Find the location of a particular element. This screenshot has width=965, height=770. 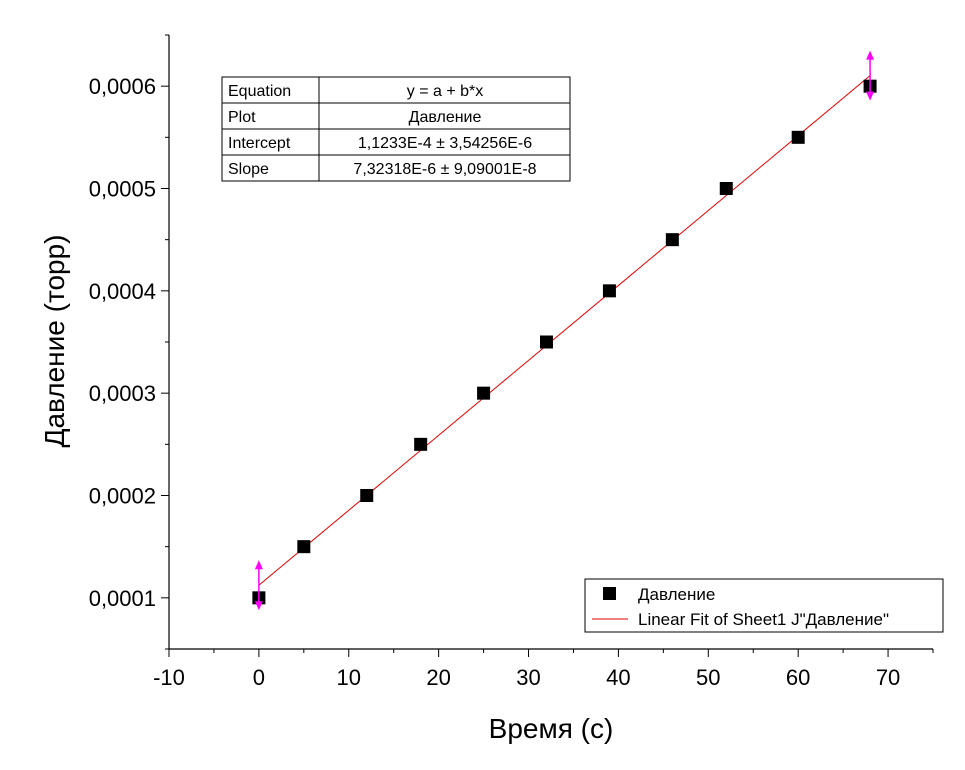

legend-label-fit: Linear Fit of Sheet1 J"Давление" is located at coordinates (763, 619).